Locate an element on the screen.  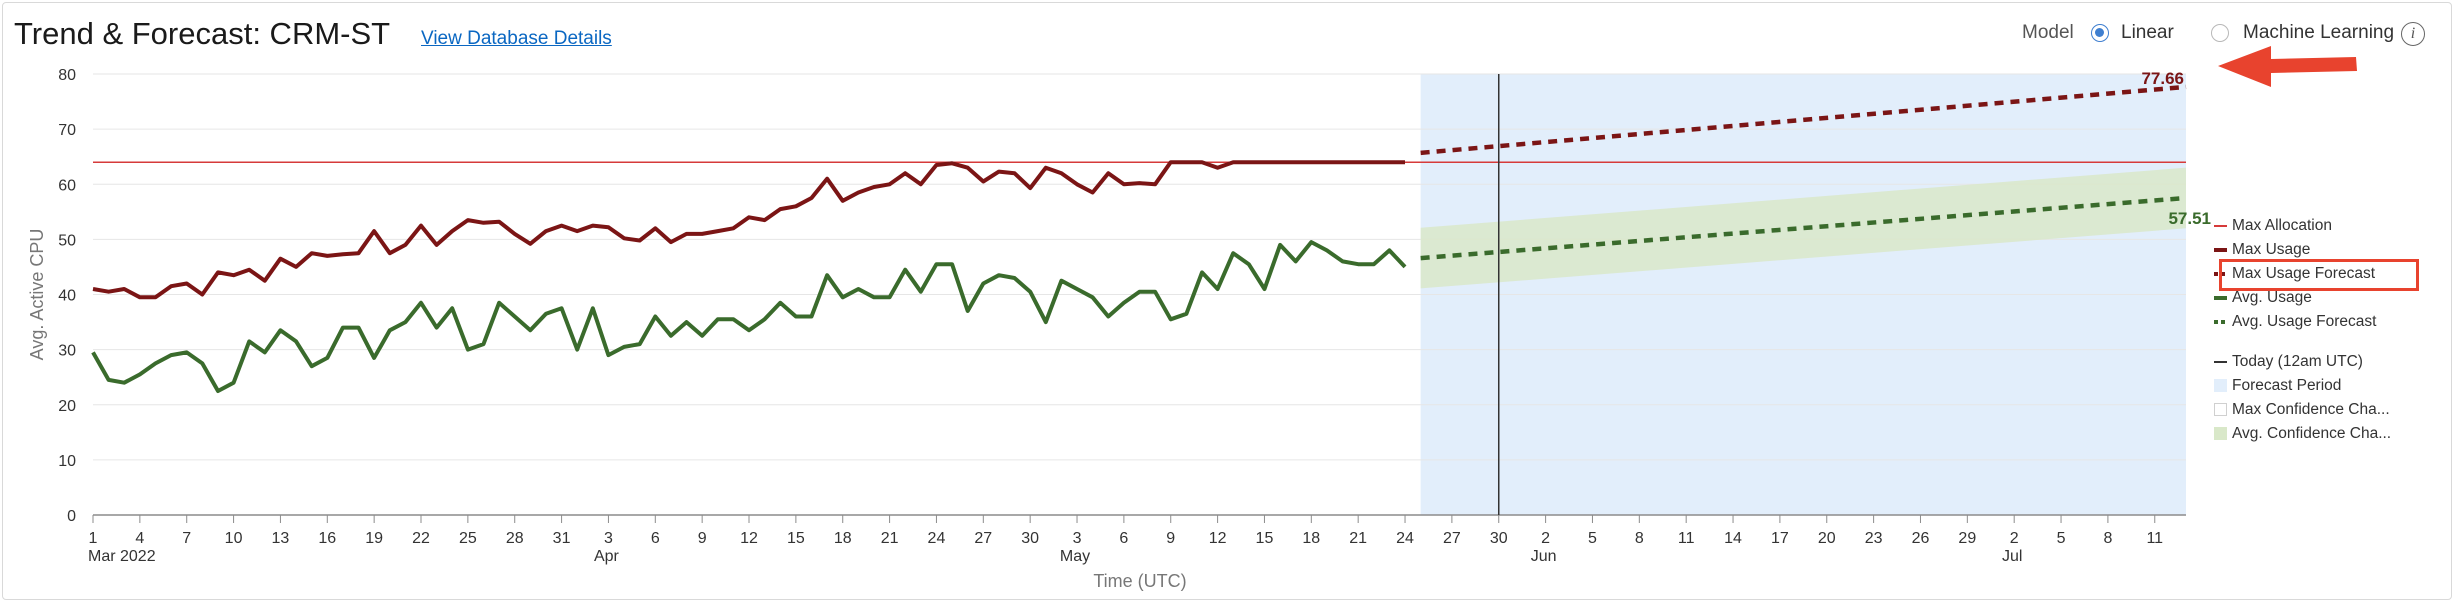
y-axis-title: Avg. Active CPU is located at coordinates (37, 295).